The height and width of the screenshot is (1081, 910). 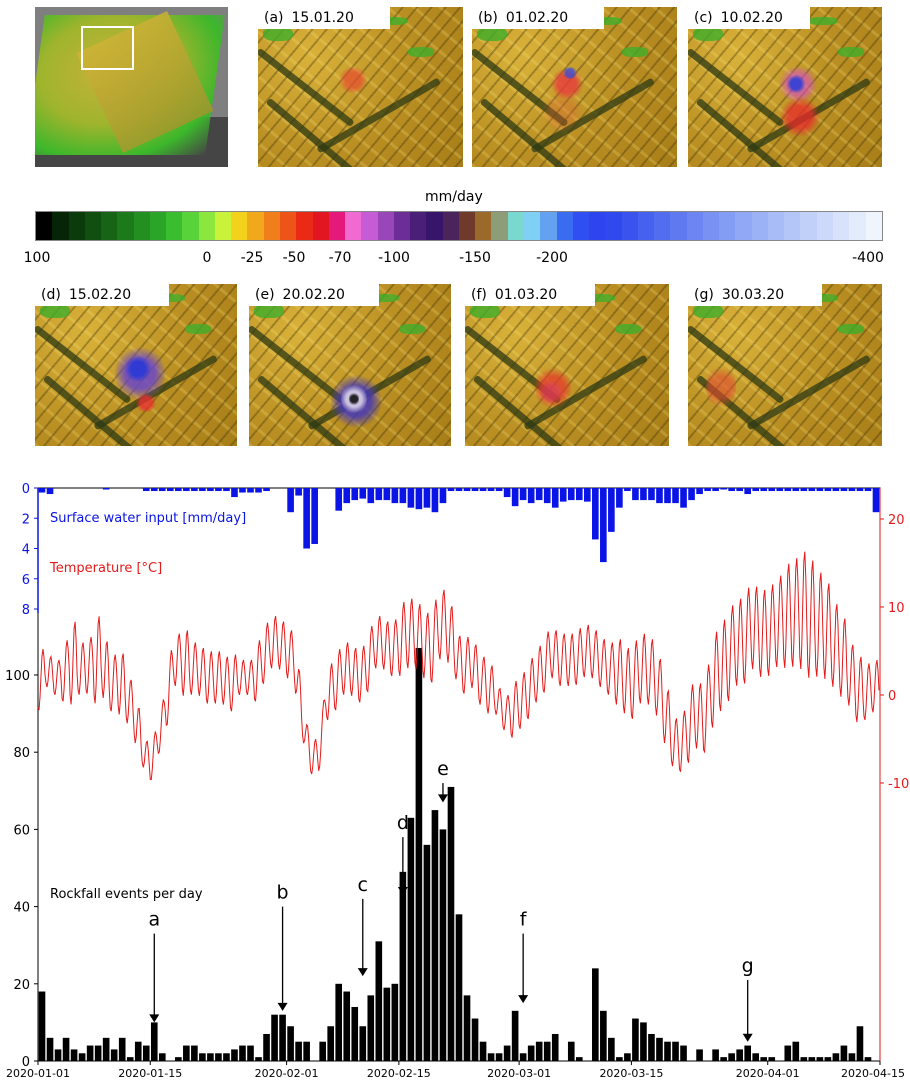 I want to click on deformation-panel: (d) 15.02.20, so click(x=136, y=365).